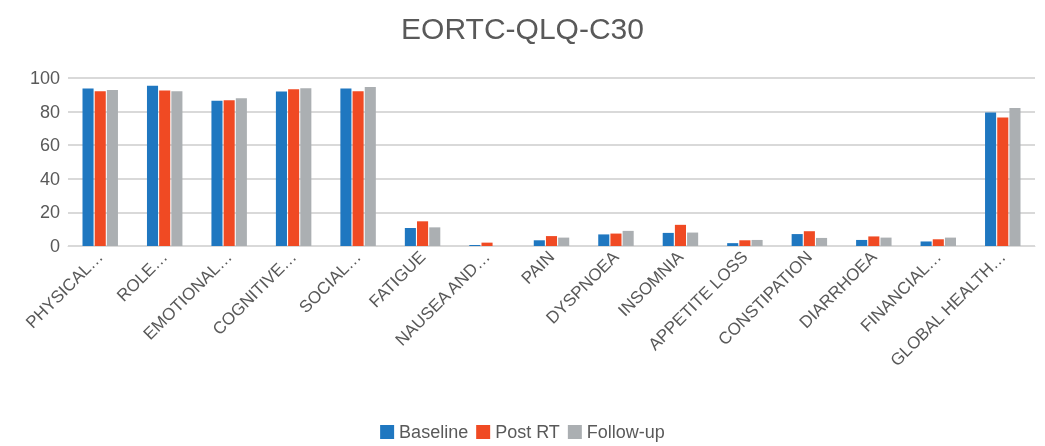 The height and width of the screenshot is (446, 1045). I want to click on y-tick-label: 40, so click(49, 178).